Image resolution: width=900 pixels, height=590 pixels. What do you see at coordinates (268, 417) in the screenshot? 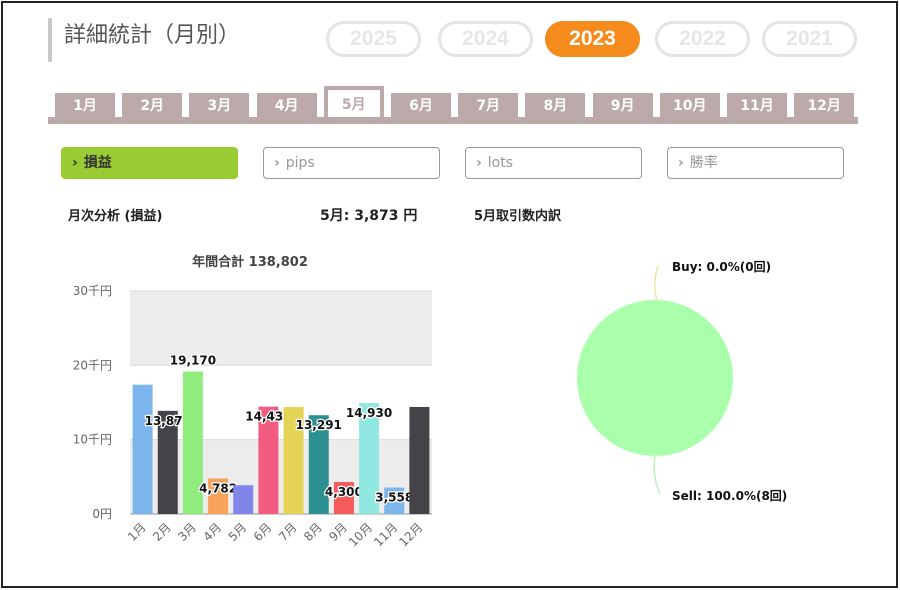
I see `bar-data-label: 14,437` at bounding box center [268, 417].